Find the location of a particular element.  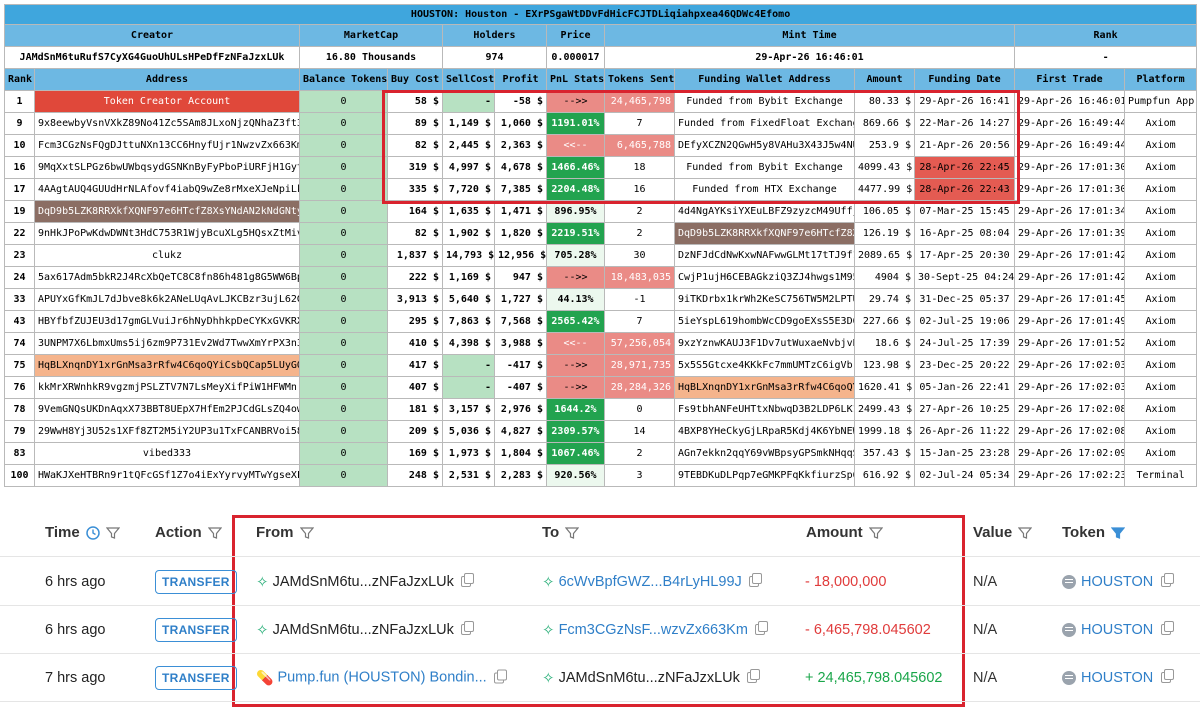

col-buy-cost: Buy Cost is located at coordinates (415, 79).